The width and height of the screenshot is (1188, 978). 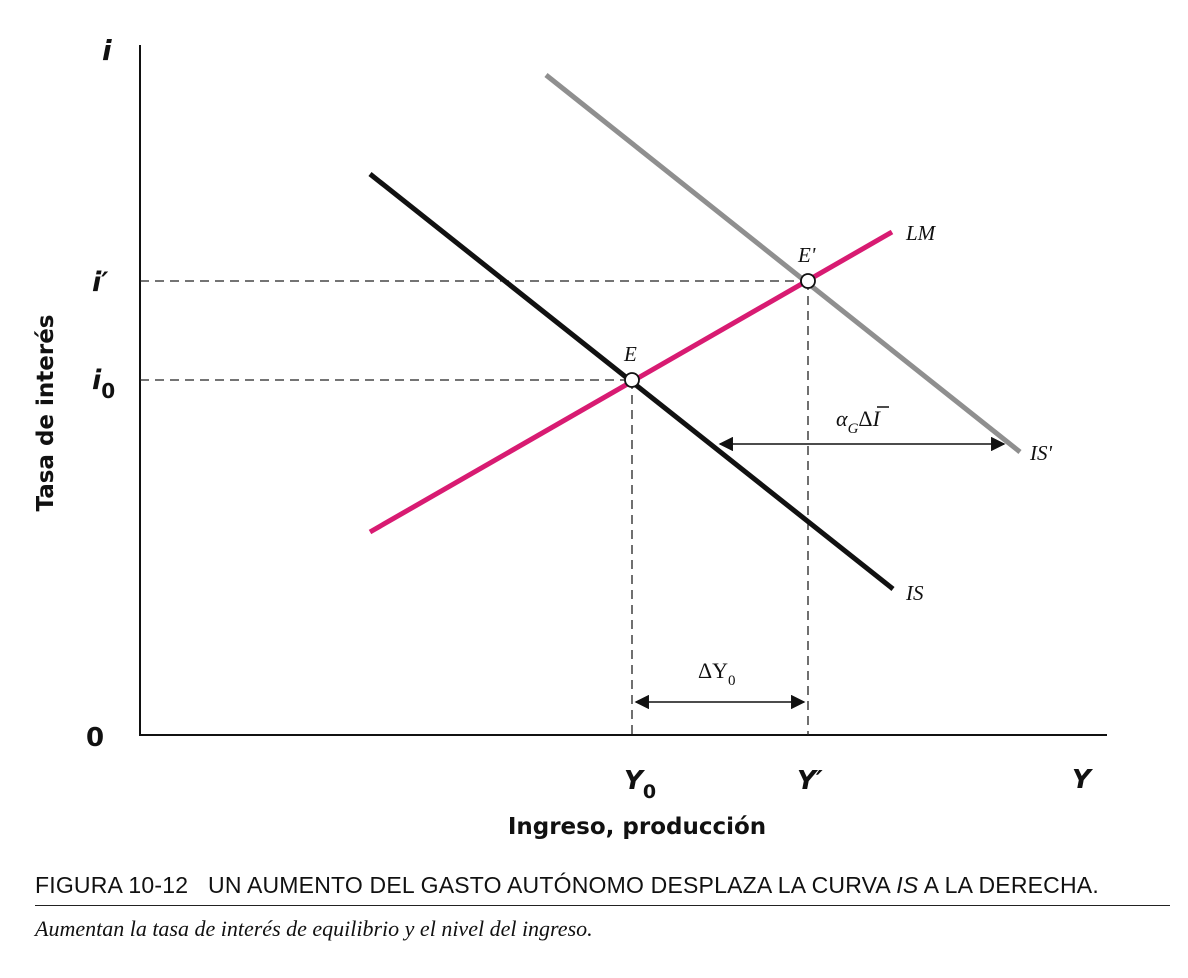 I want to click on origin-label: 0, so click(x=95, y=738).